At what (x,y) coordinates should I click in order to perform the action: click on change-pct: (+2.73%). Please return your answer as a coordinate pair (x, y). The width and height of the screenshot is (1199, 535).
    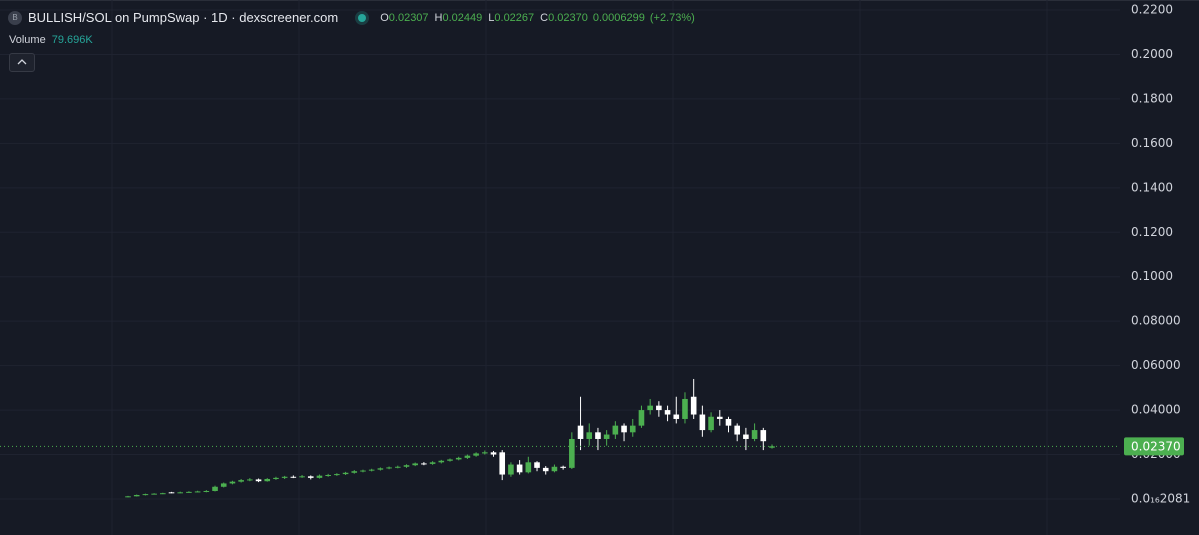
    Looking at the image, I should click on (672, 17).